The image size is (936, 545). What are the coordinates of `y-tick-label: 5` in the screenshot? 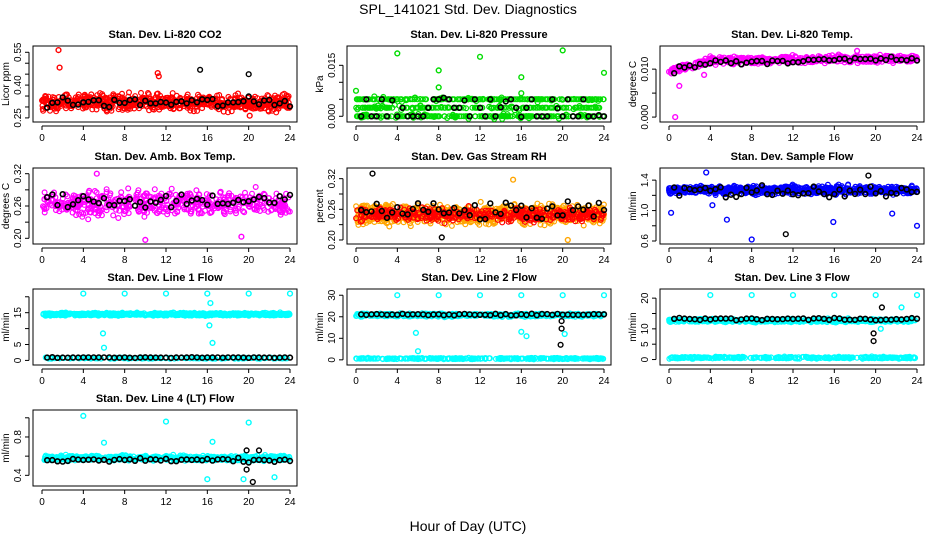 It's located at (18, 344).